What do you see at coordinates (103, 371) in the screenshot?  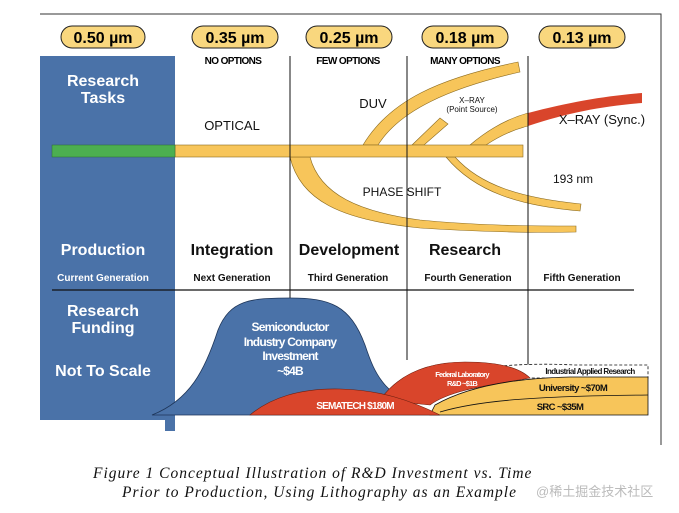 I see `not-to-scale-label: Not To Scale` at bounding box center [103, 371].